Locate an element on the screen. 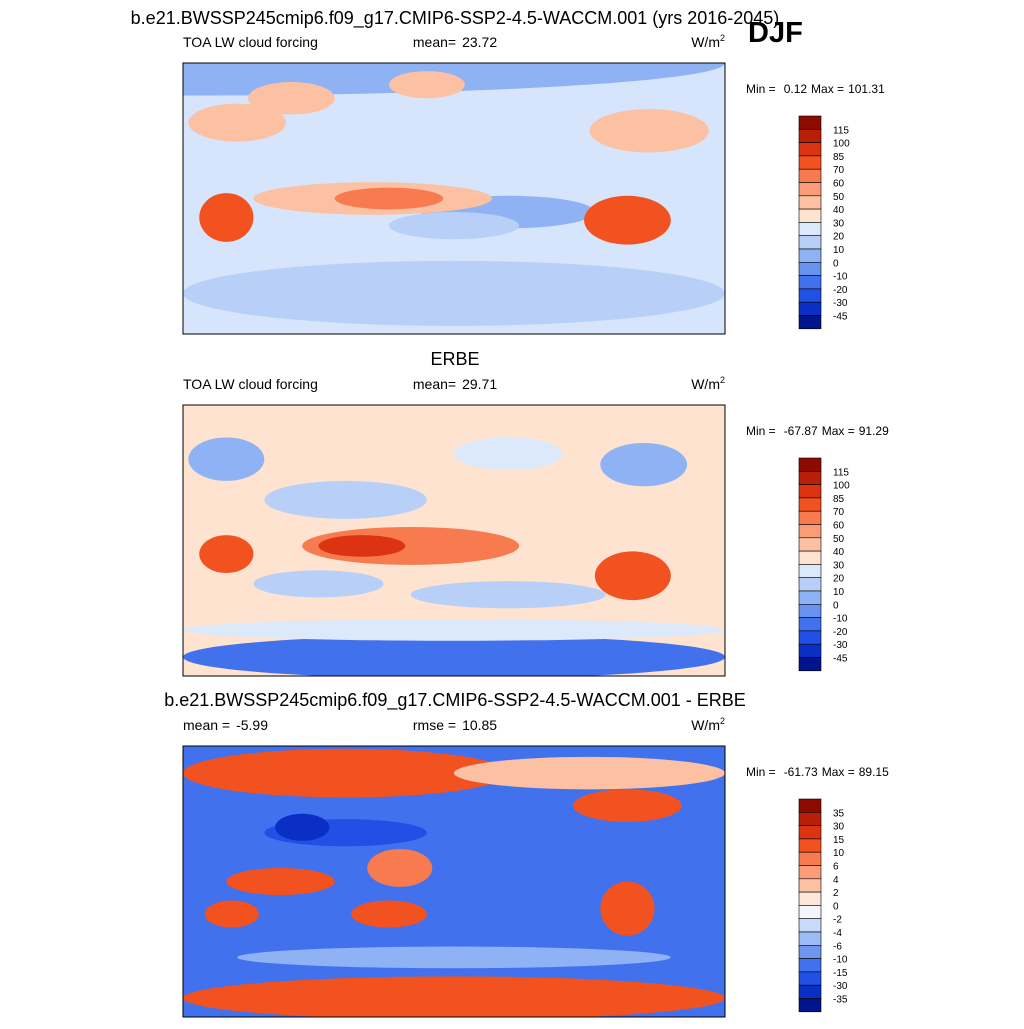  stat-name: mean= is located at coordinates (434, 384).